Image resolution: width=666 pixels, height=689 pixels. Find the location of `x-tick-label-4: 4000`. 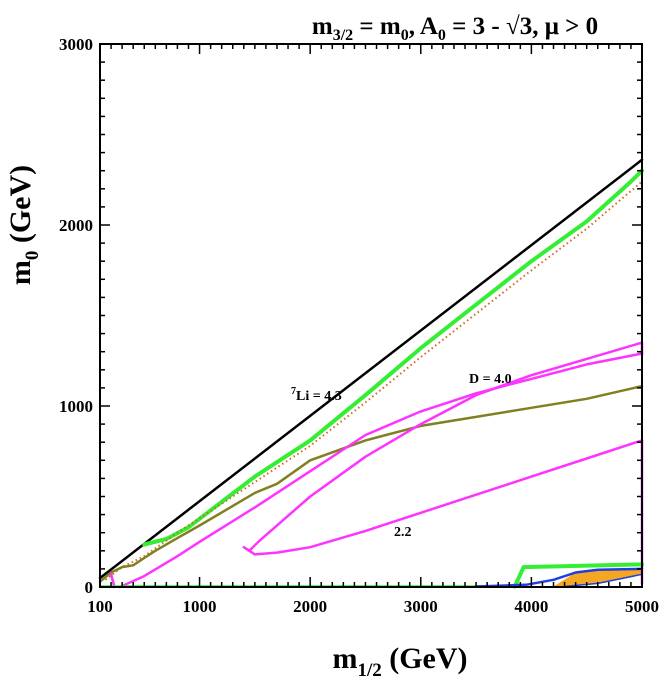

x-tick-label-4: 4000 is located at coordinates (531, 606).